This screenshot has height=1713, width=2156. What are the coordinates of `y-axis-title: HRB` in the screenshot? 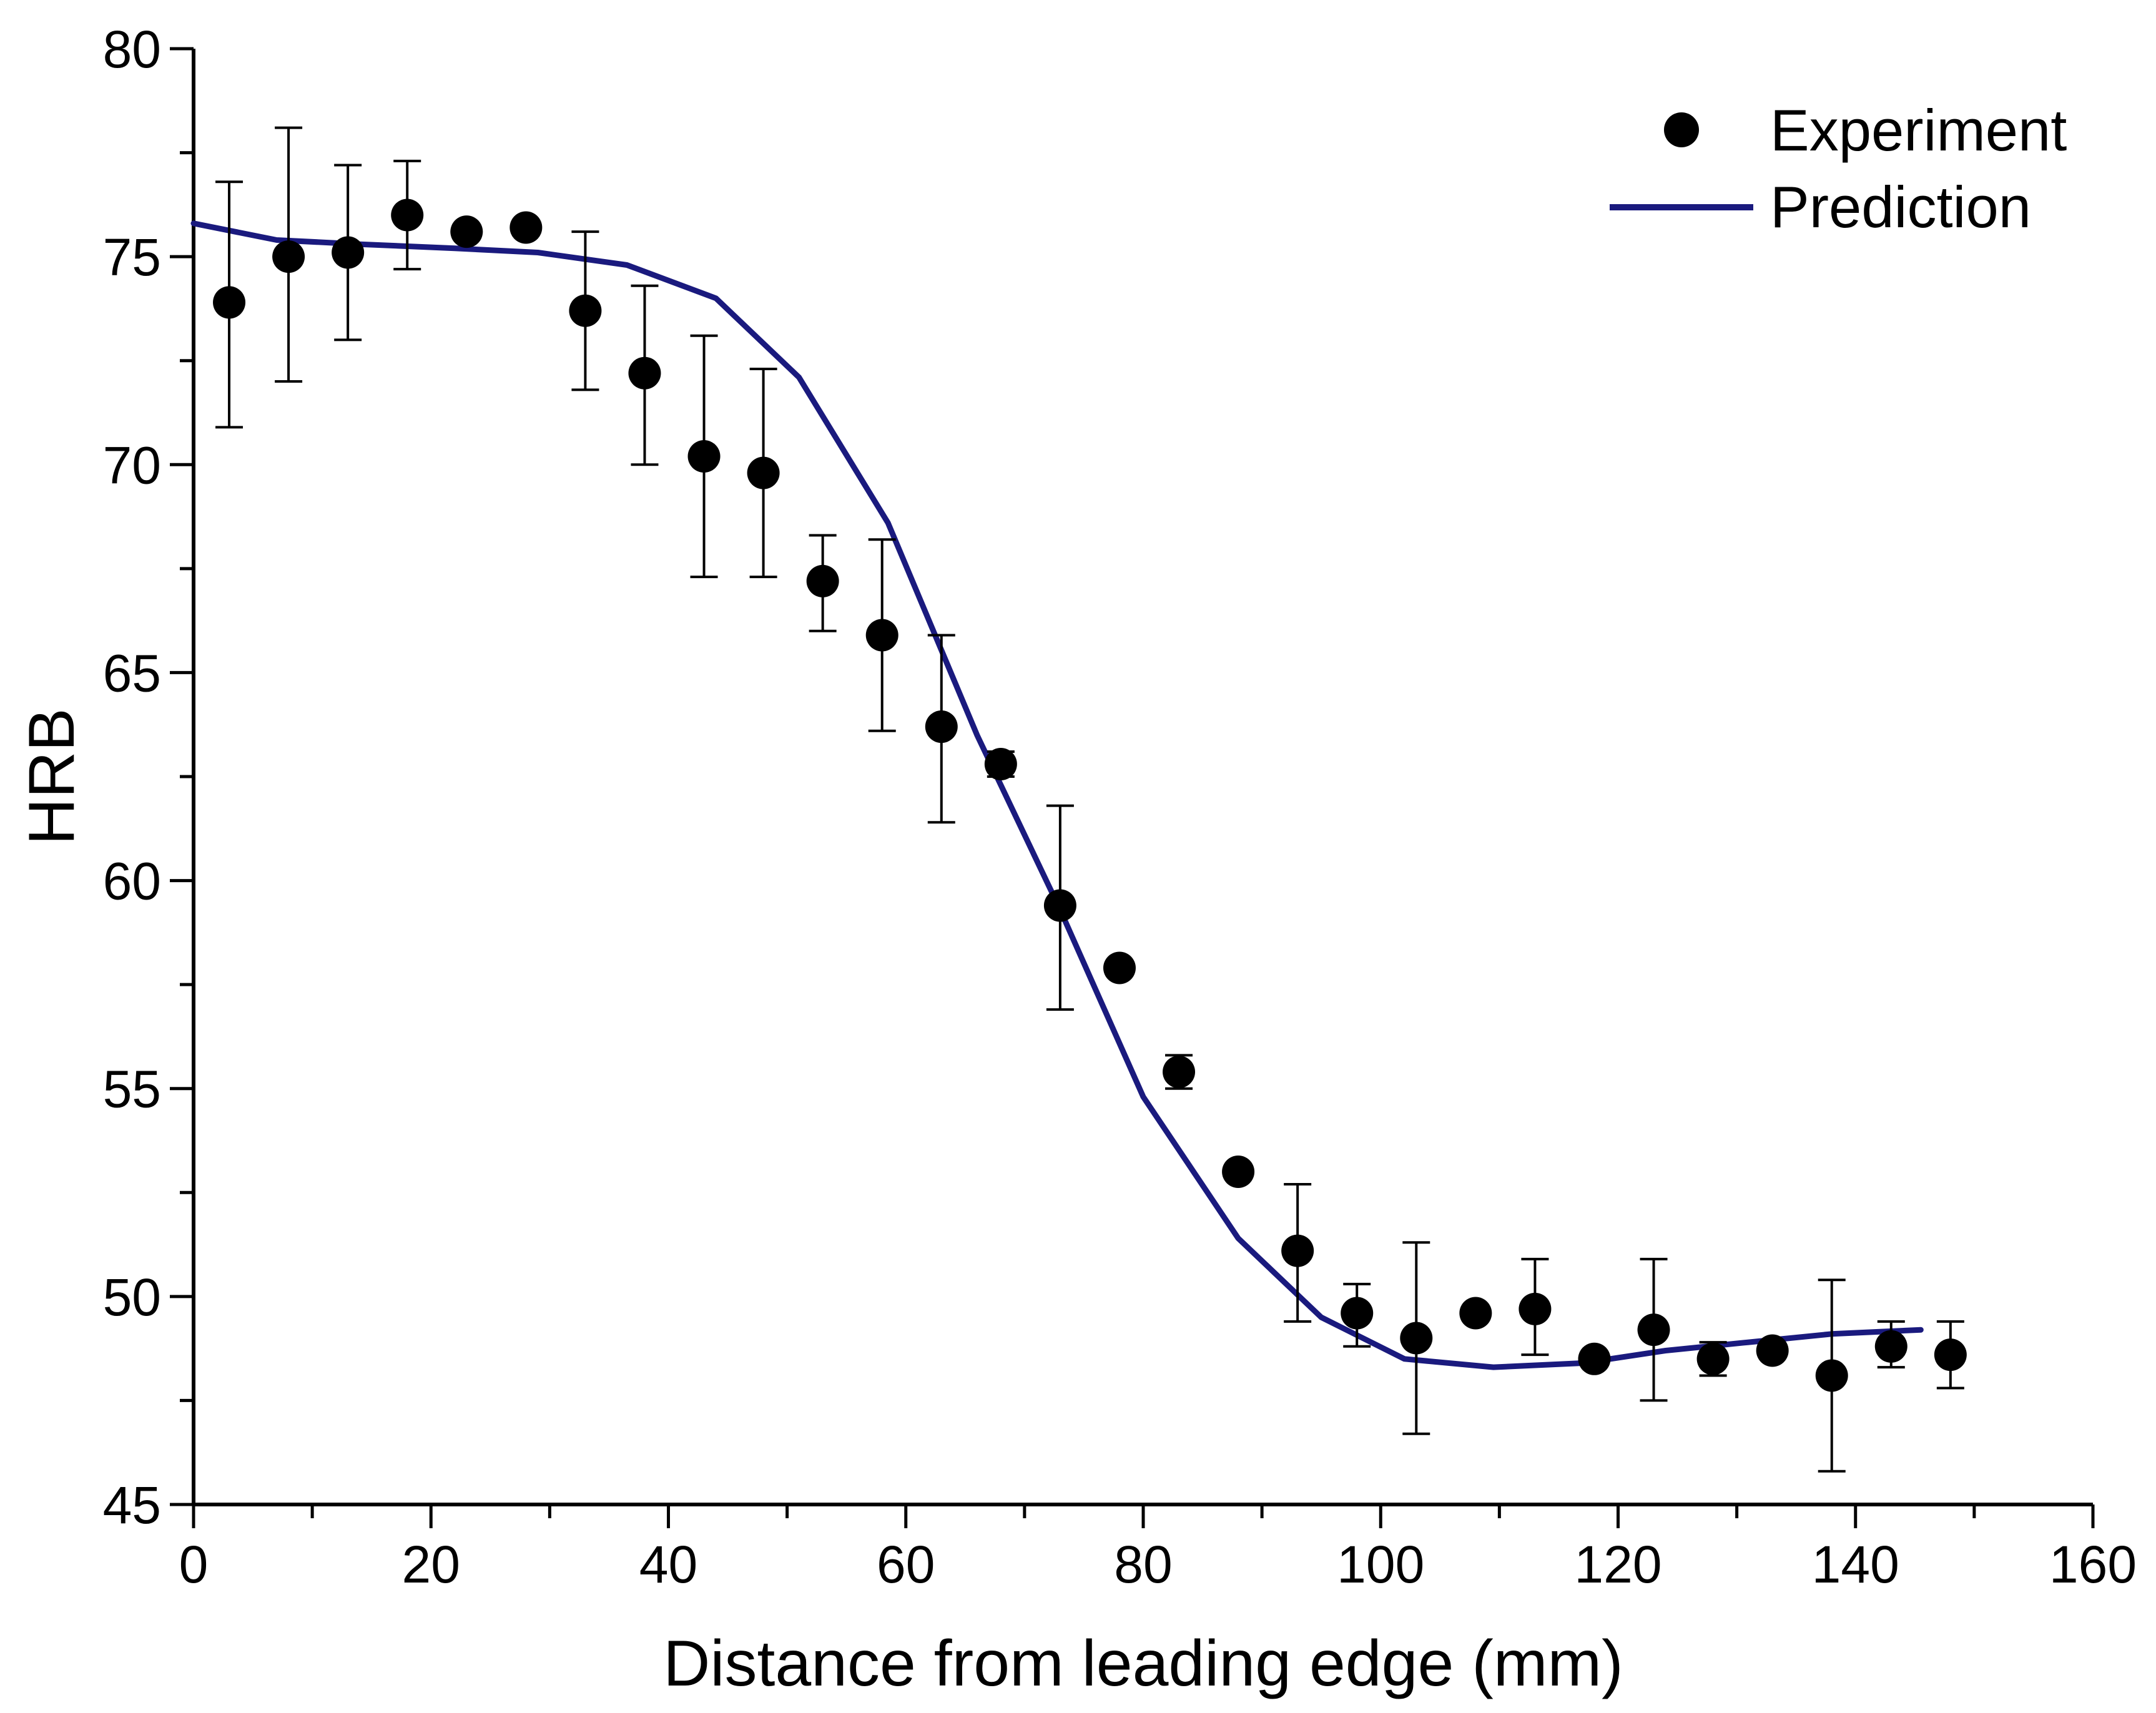 It's located at (52, 777).